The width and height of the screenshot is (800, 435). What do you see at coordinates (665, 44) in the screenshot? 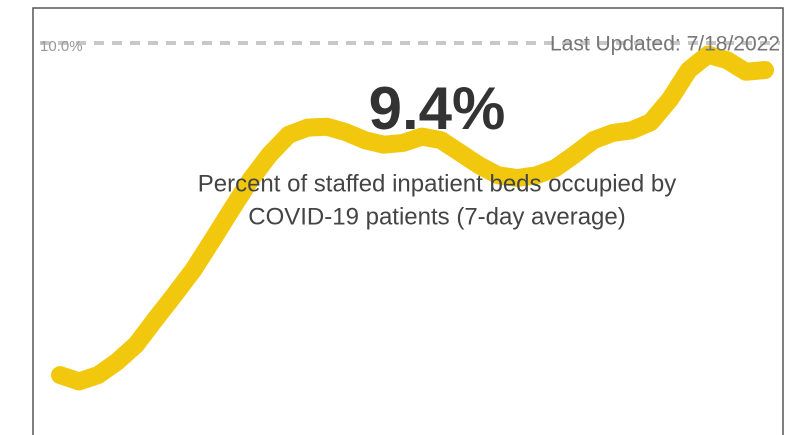
I see `last-updated: Last Updated: 7/18/2022` at bounding box center [665, 44].